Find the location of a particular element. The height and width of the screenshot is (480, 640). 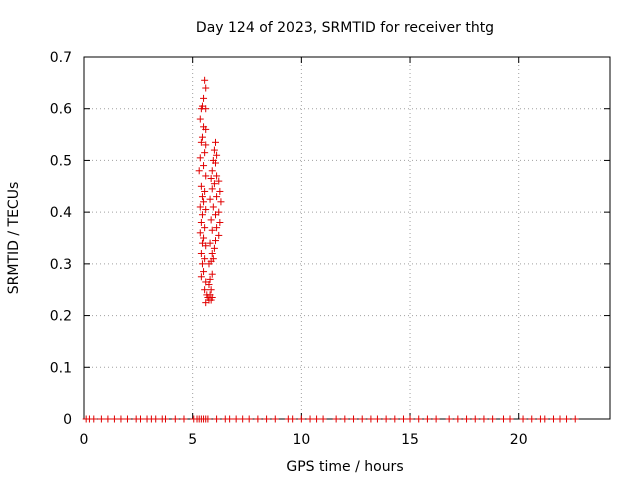

y-tick-label: 0.7 is located at coordinates (61, 58).